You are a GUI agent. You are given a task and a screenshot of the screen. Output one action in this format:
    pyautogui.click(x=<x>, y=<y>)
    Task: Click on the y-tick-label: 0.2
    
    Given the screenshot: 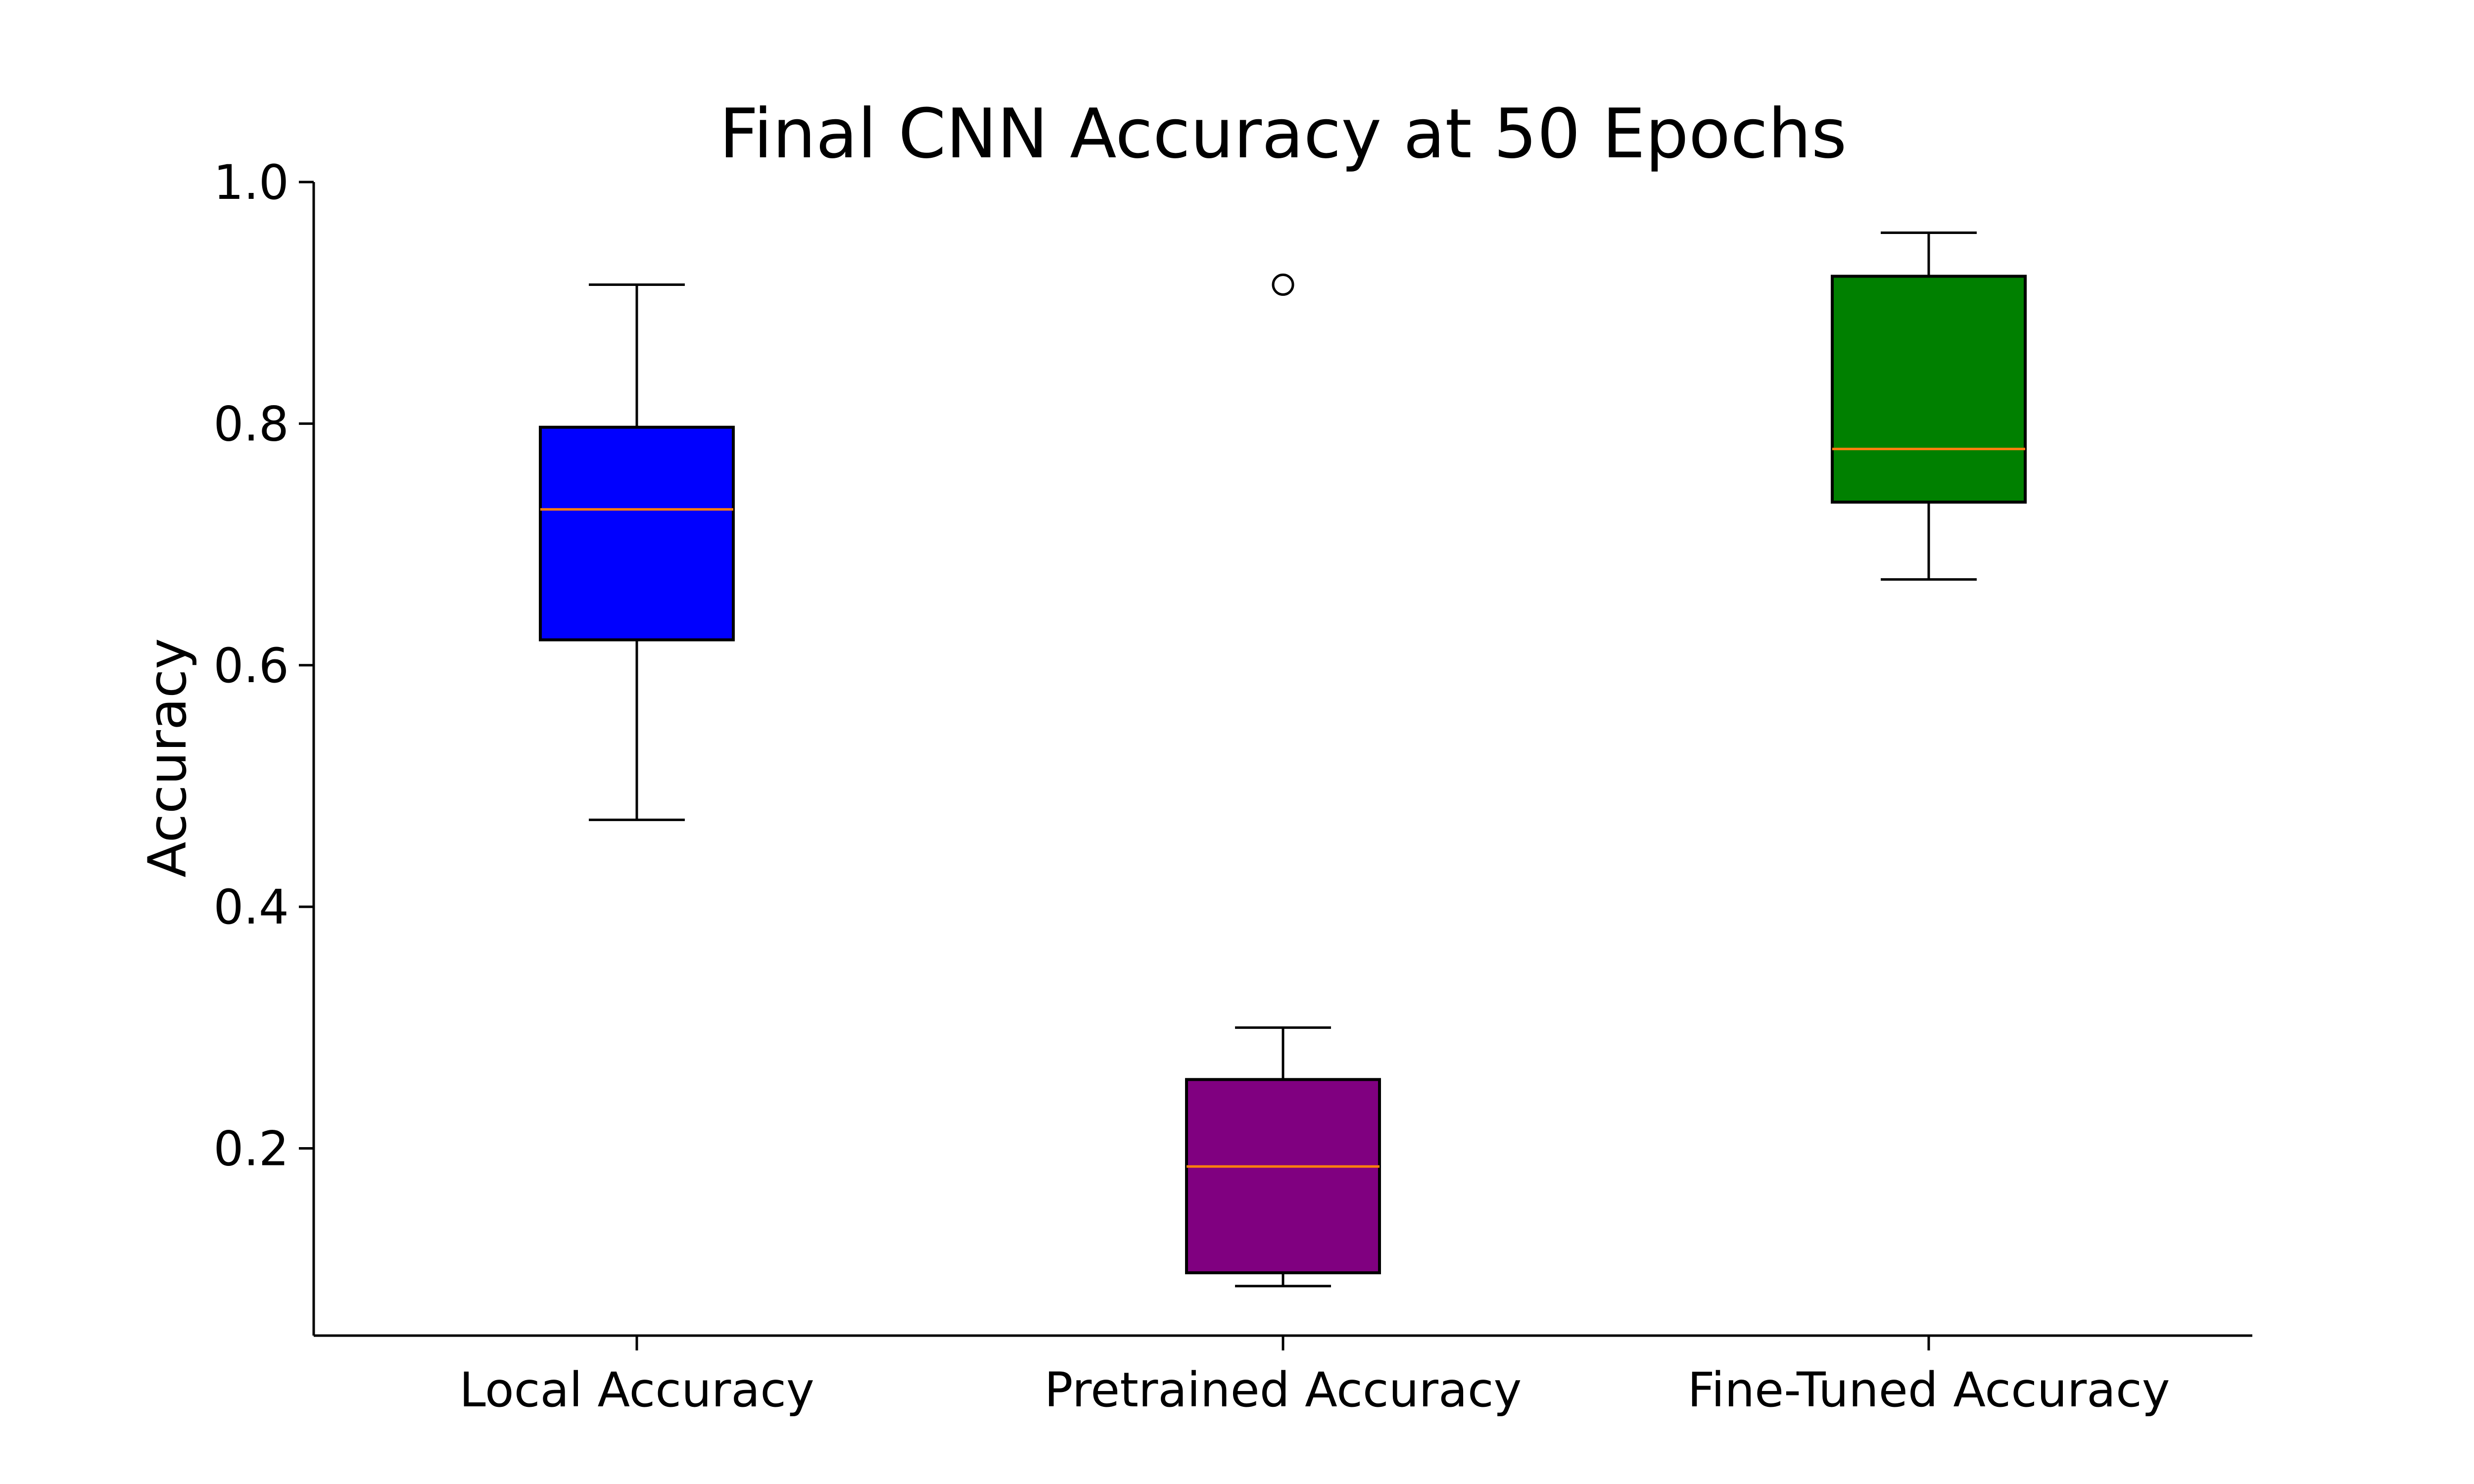 What is the action you would take?
    pyautogui.click(x=251, y=1149)
    